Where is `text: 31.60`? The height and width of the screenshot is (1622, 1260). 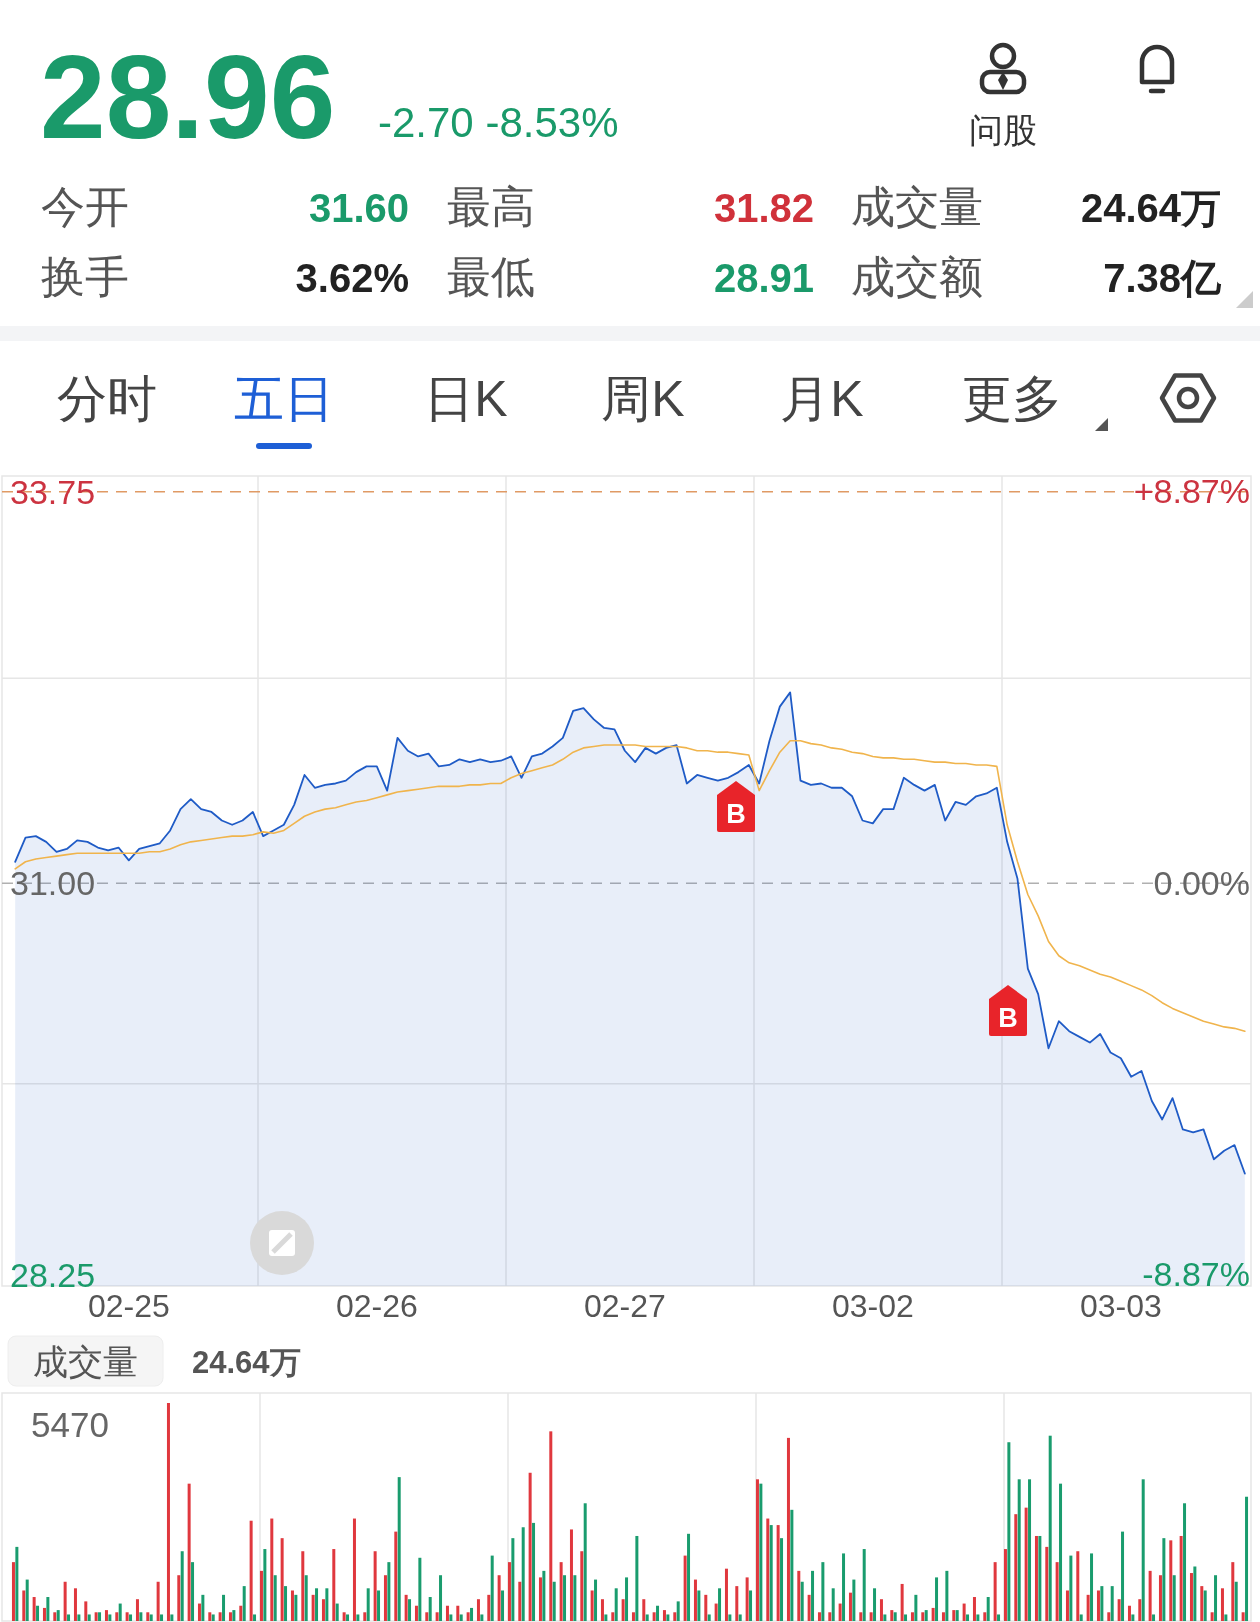 text: 31.60 is located at coordinates (358, 208).